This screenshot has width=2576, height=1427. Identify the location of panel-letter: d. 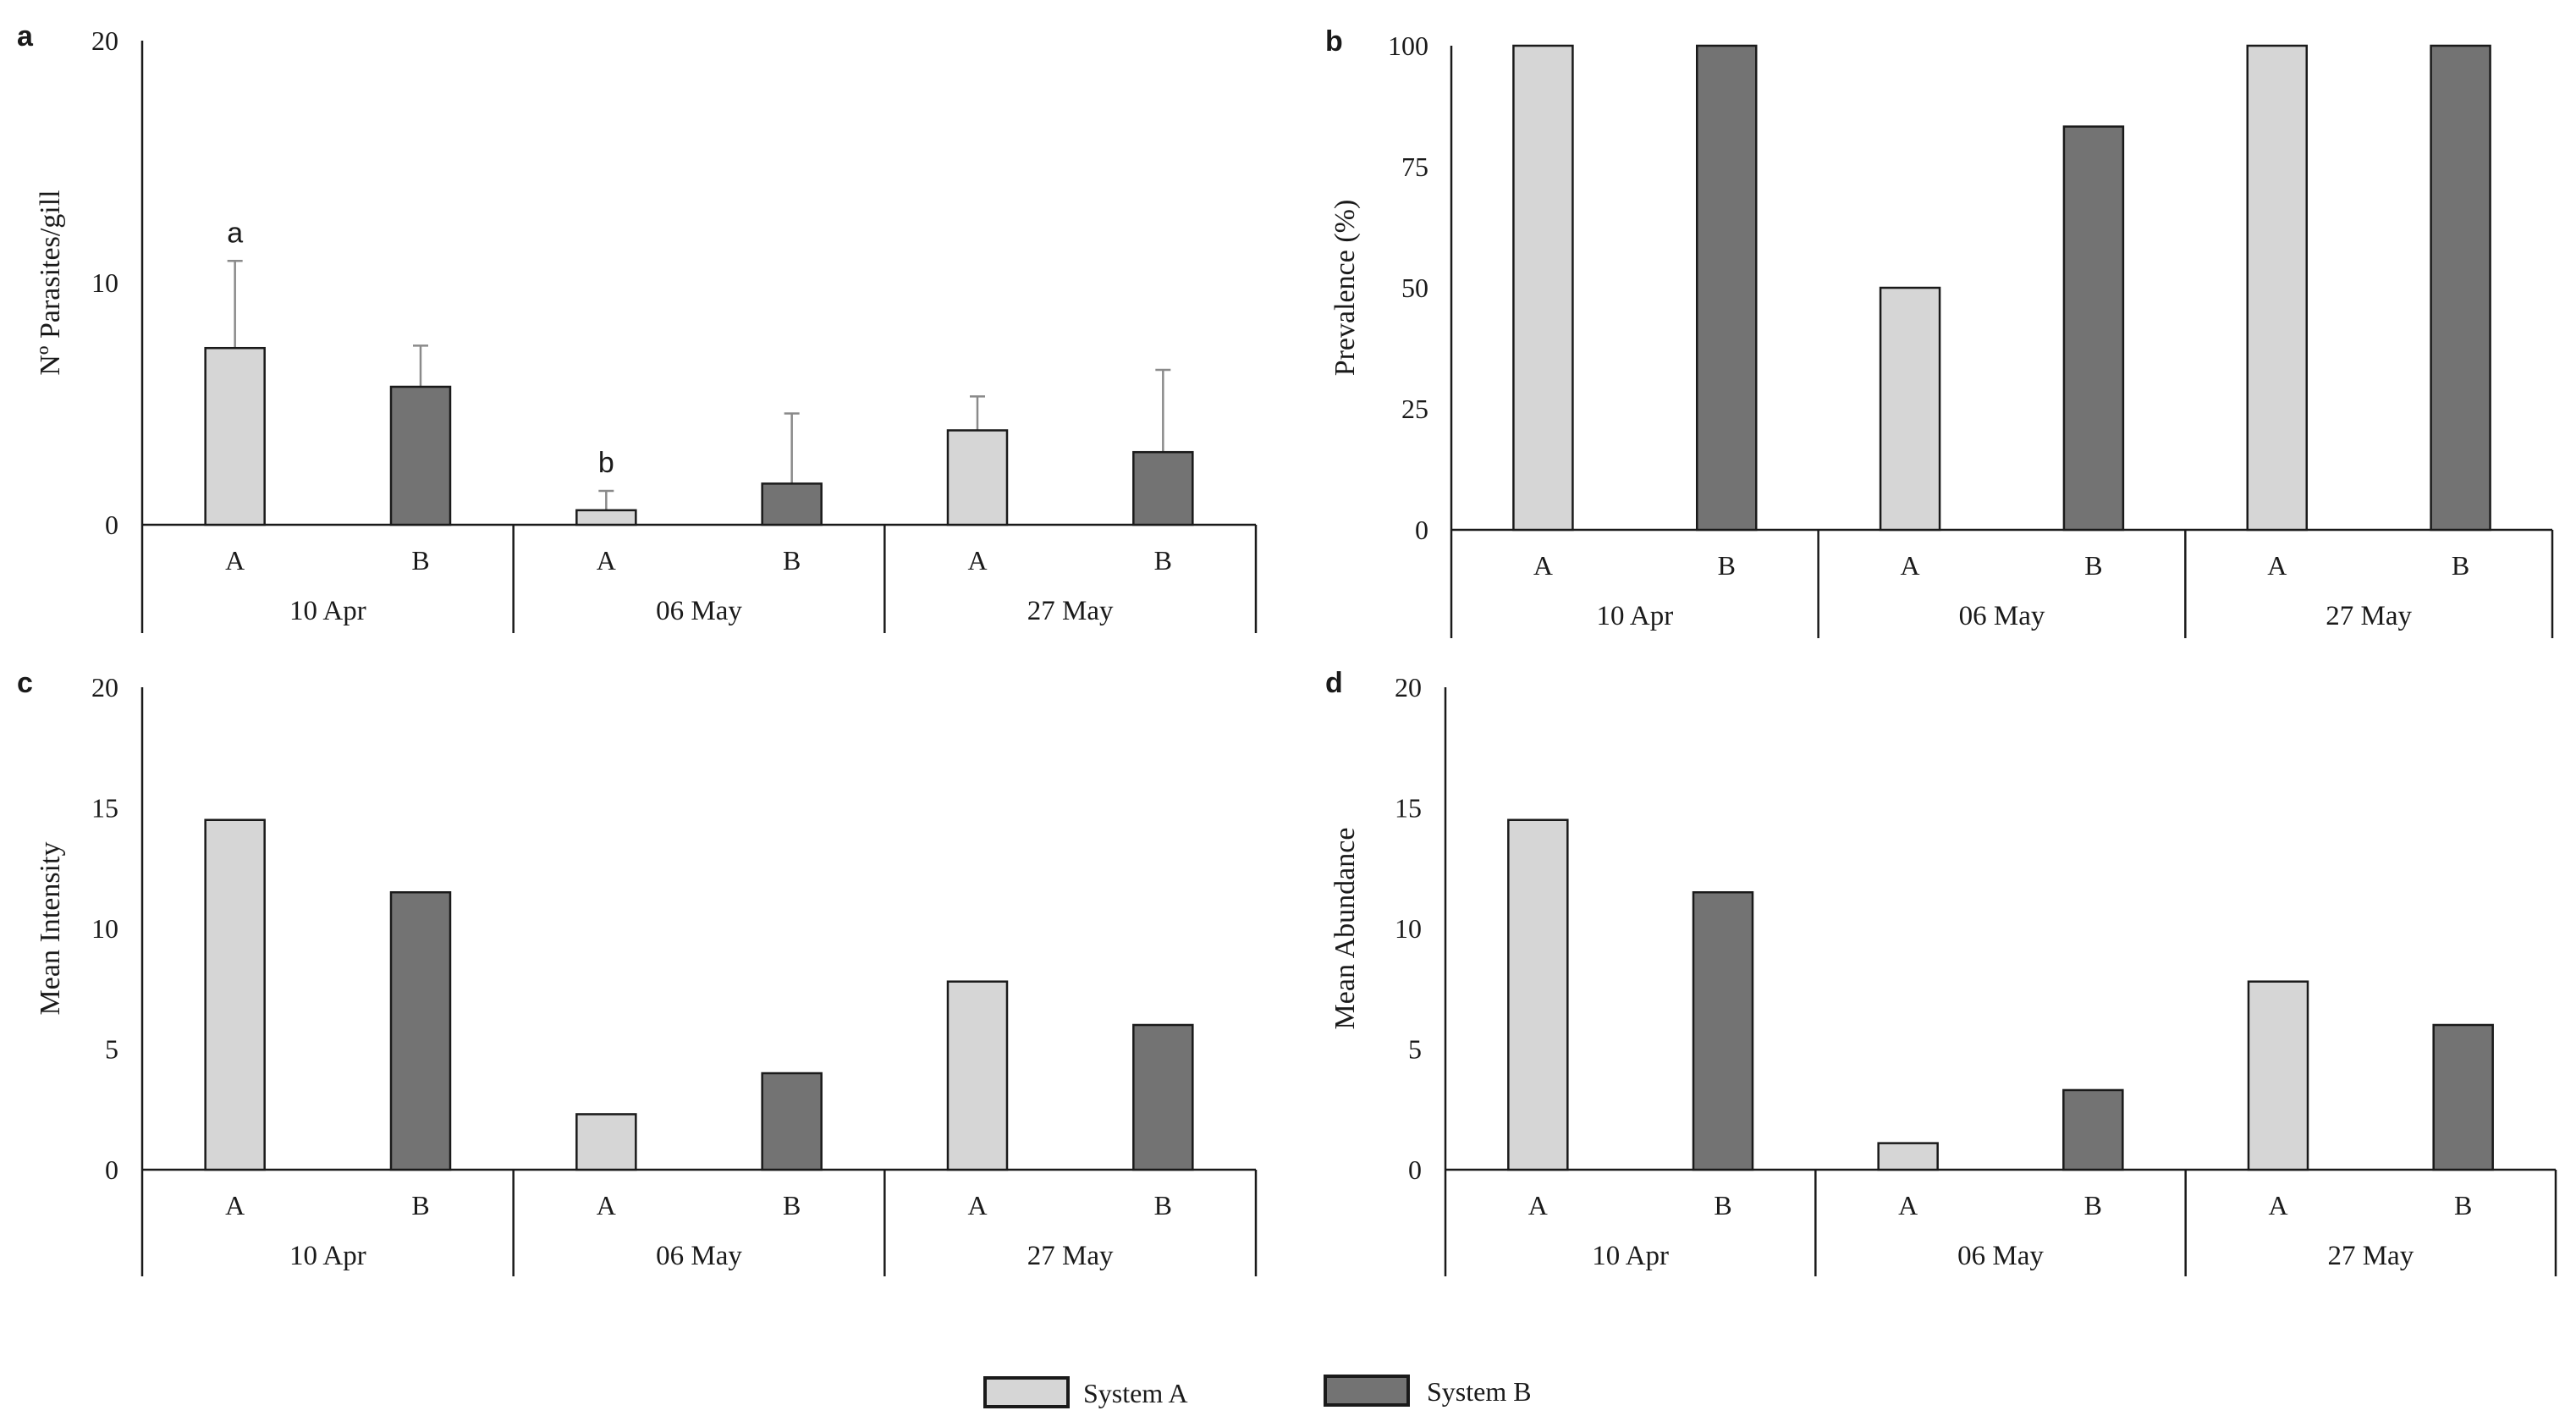
(1334, 683).